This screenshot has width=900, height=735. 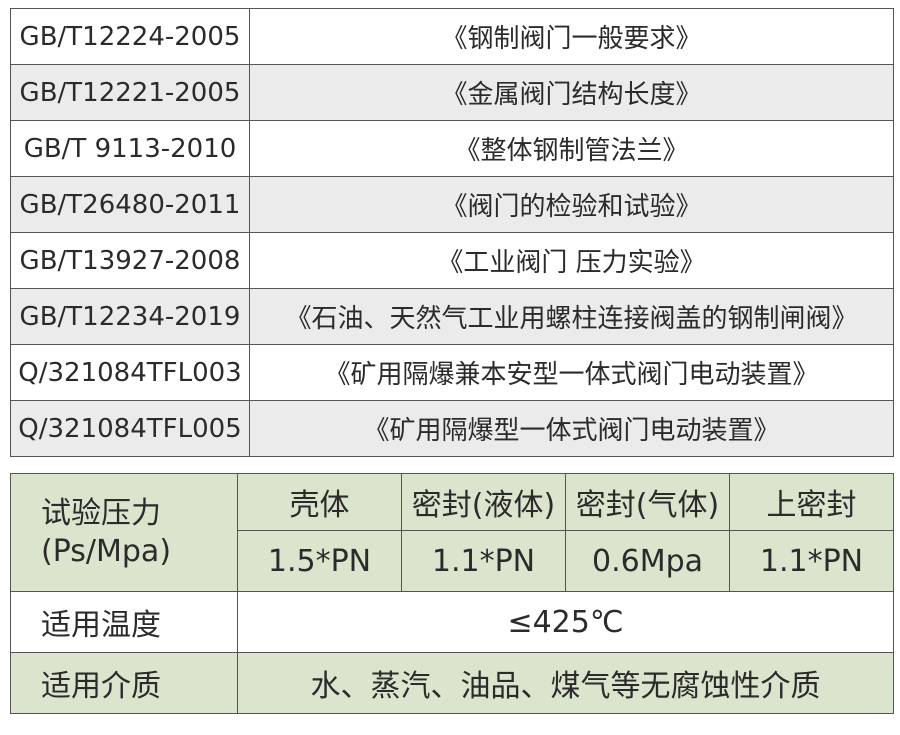 I want to click on table-row: GB/T 9113-2010 《整体钢制管法兰》, so click(x=452, y=148).